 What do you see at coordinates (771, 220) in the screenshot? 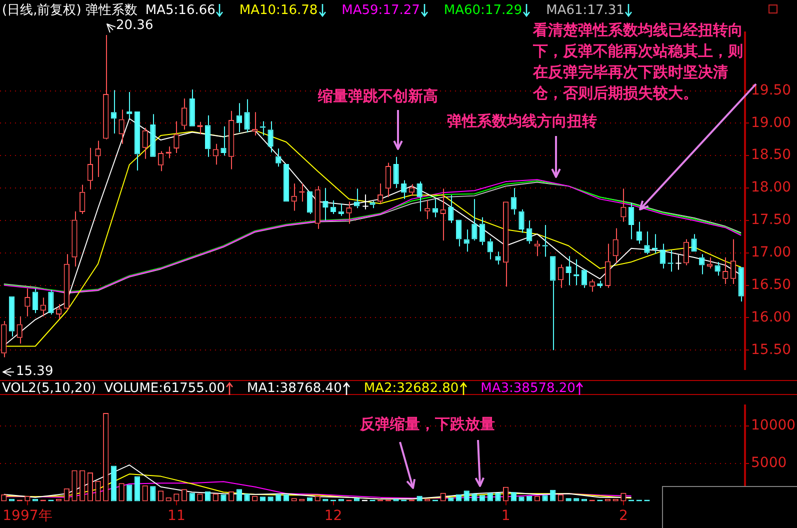
I see `y-tick-label: 17.50` at bounding box center [771, 220].